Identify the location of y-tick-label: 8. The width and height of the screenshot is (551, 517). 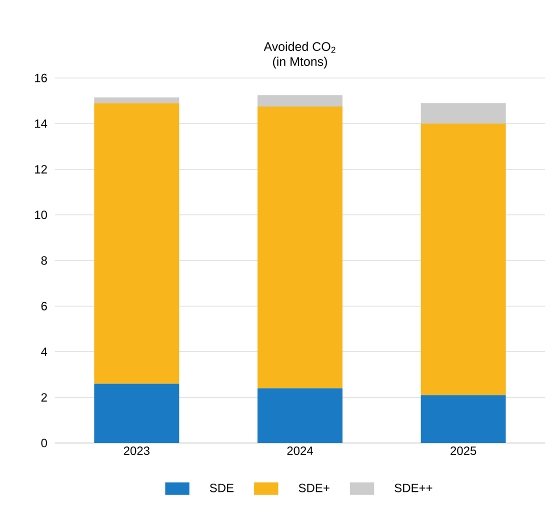
(44, 260).